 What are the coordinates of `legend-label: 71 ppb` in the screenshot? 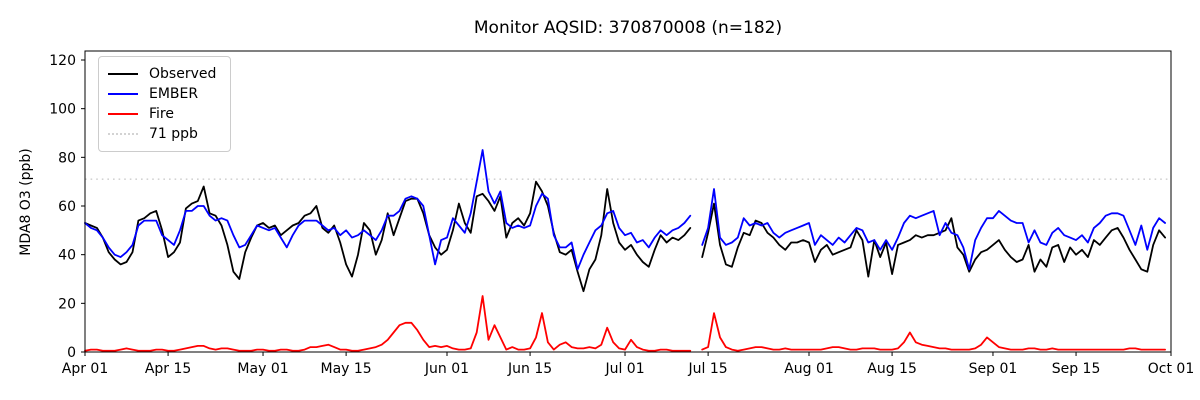 It's located at (173, 134).